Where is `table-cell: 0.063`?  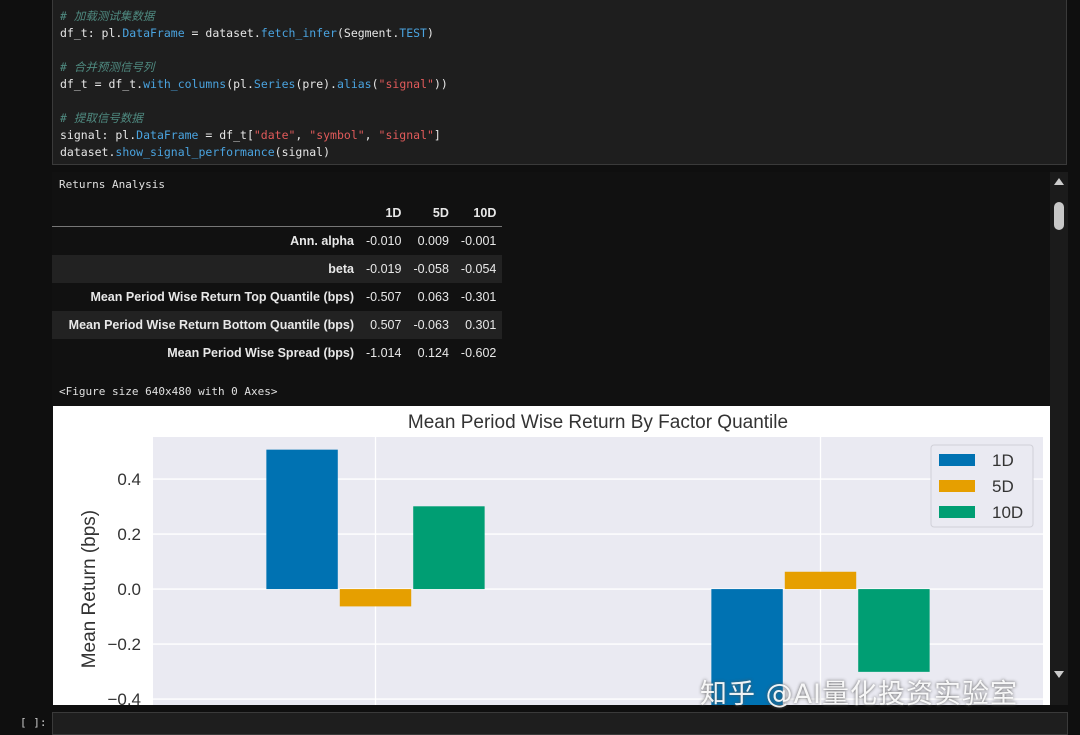 table-cell: 0.063 is located at coordinates (433, 297).